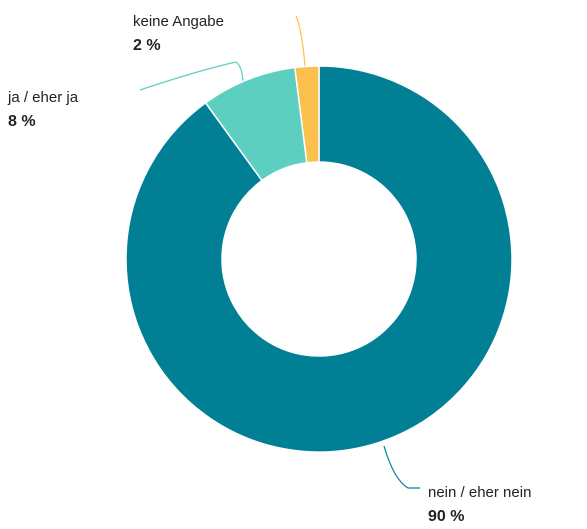 This screenshot has height=529, width=587. Describe the element at coordinates (306, 114) in the screenshot. I see `slice` at that location.